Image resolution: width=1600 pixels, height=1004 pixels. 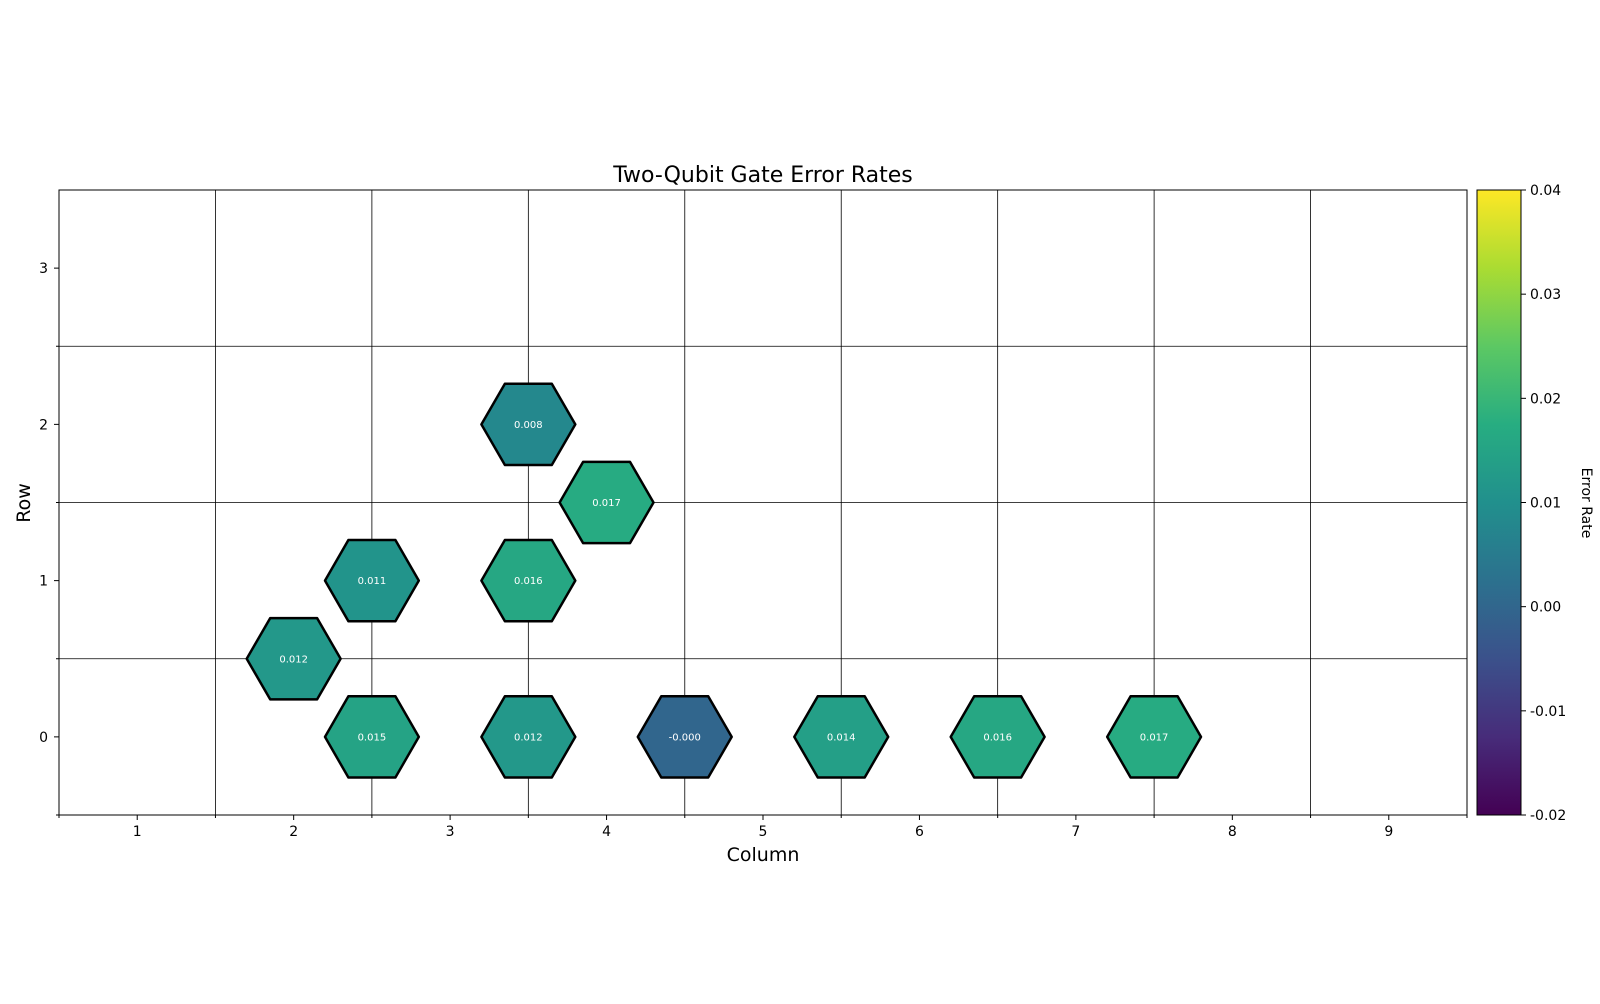 I want to click on chart-title: Two-Qubit Gate Error Rates, so click(x=762, y=175).